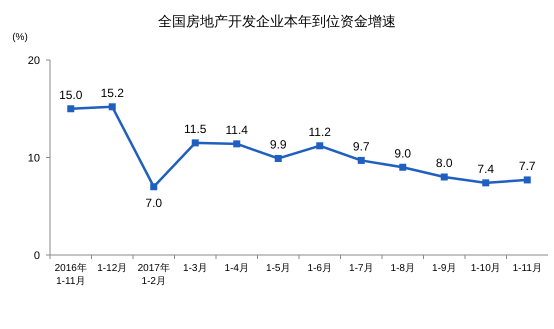 This screenshot has height=329, width=554. I want to click on y-tick-label: 10, so click(34, 158).